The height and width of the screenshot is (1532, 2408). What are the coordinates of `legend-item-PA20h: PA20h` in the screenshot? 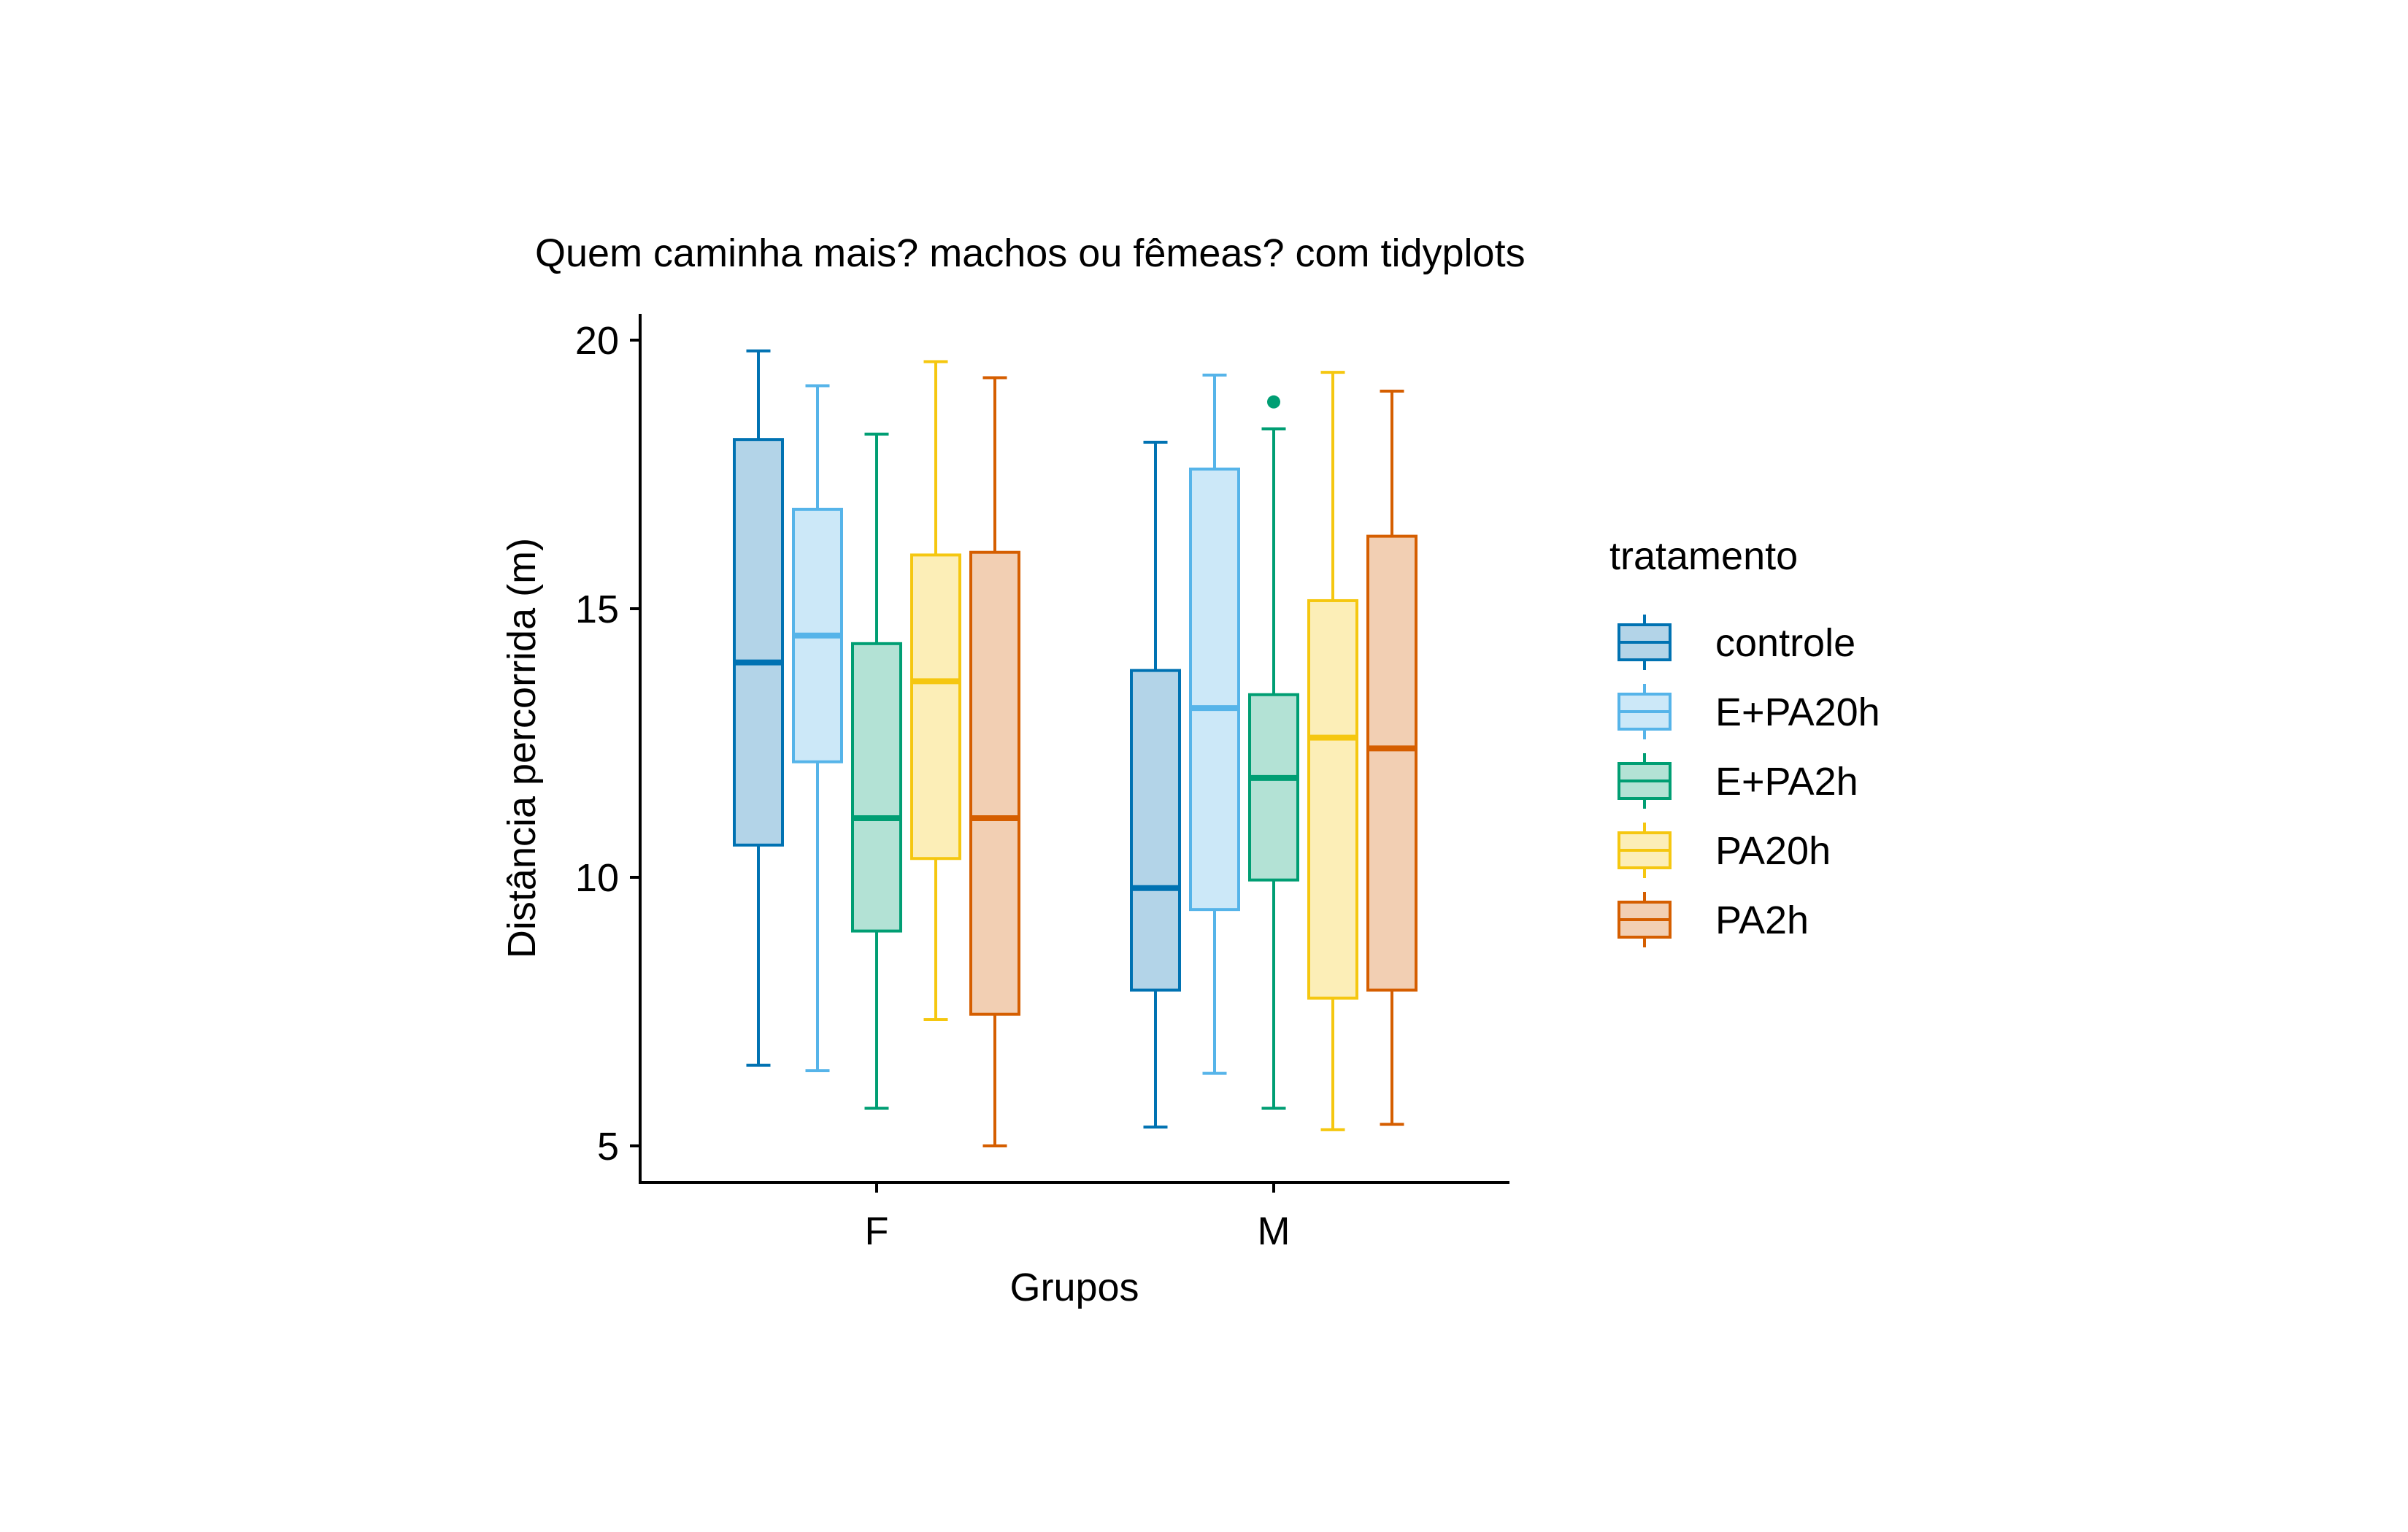 It's located at (1724, 850).